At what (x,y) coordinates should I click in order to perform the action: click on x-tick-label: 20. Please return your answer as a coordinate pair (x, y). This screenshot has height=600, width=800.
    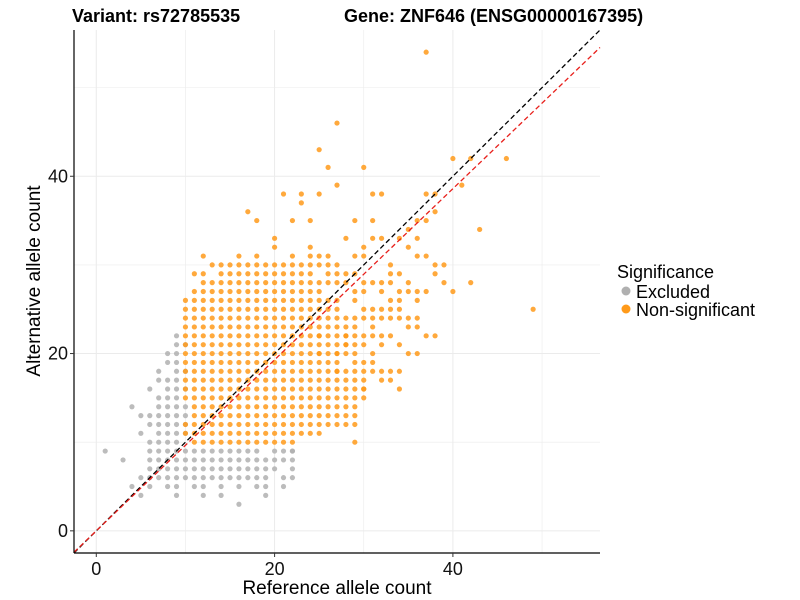
    Looking at the image, I should click on (275, 569).